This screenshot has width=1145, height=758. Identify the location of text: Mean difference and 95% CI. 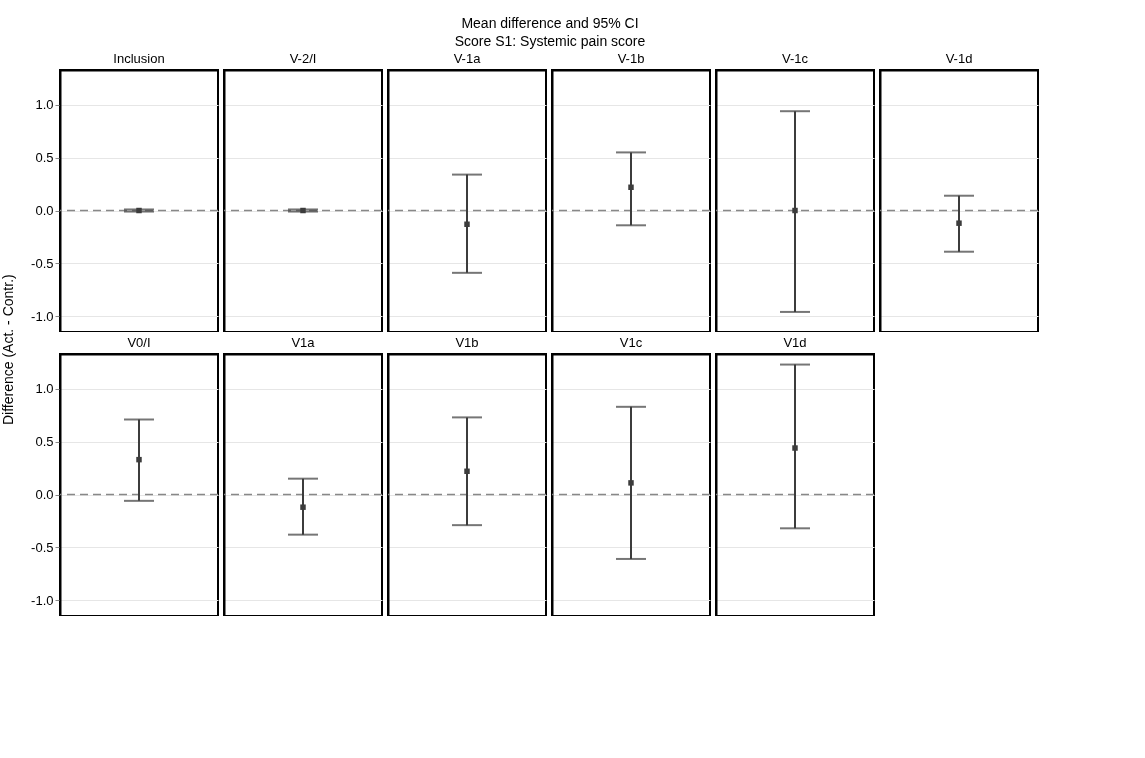
(550, 23).